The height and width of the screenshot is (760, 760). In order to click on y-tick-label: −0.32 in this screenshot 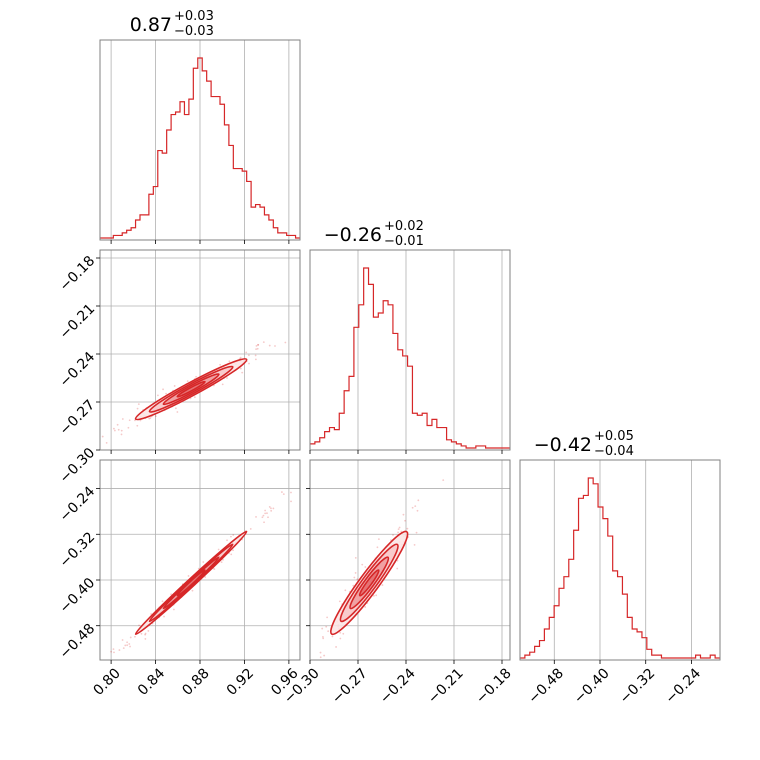, I will do `click(78, 550)`.